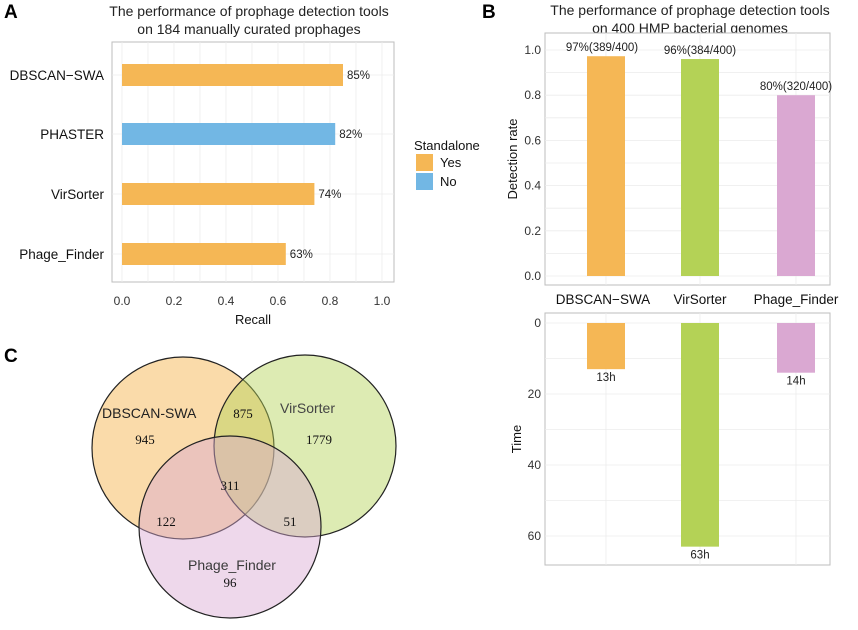 The width and height of the screenshot is (858, 630). Describe the element at coordinates (358, 76) in the screenshot. I see `data-label-dbscan-swa: 85%` at that location.